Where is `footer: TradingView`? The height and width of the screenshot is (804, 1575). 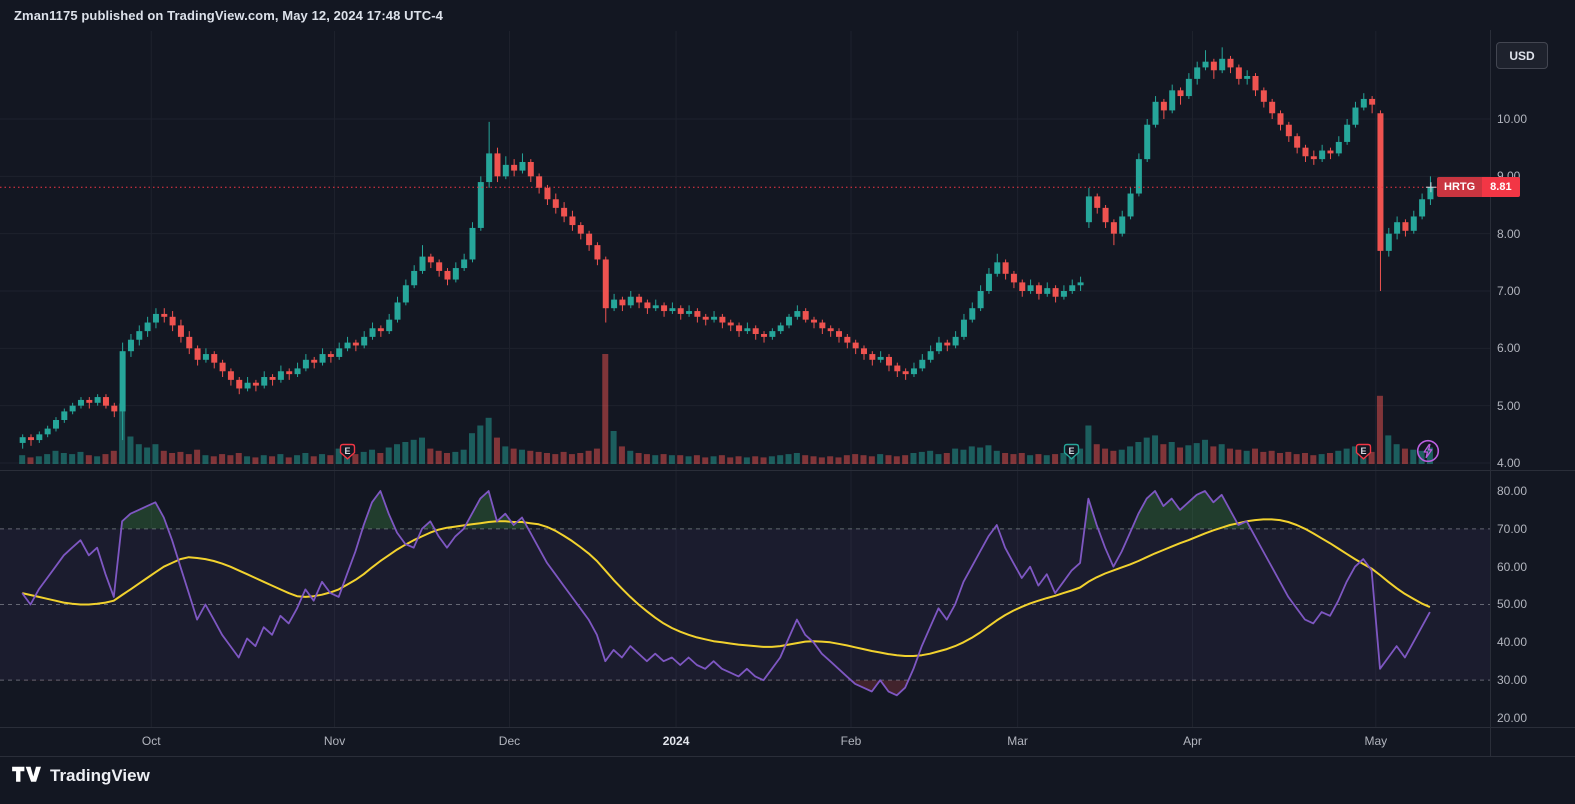
footer: TradingView is located at coordinates (787, 780).